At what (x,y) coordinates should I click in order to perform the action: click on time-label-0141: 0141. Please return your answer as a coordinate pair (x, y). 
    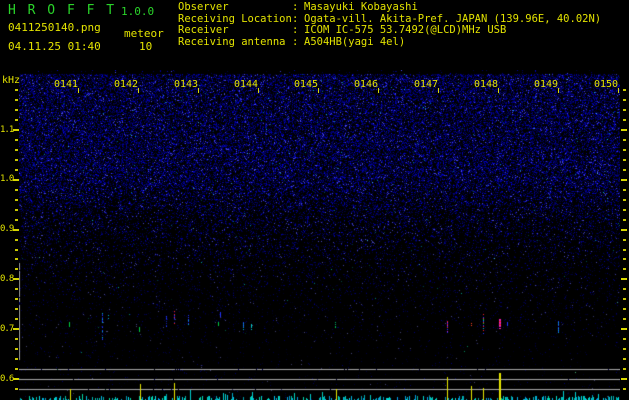
    Looking at the image, I should click on (66, 84).